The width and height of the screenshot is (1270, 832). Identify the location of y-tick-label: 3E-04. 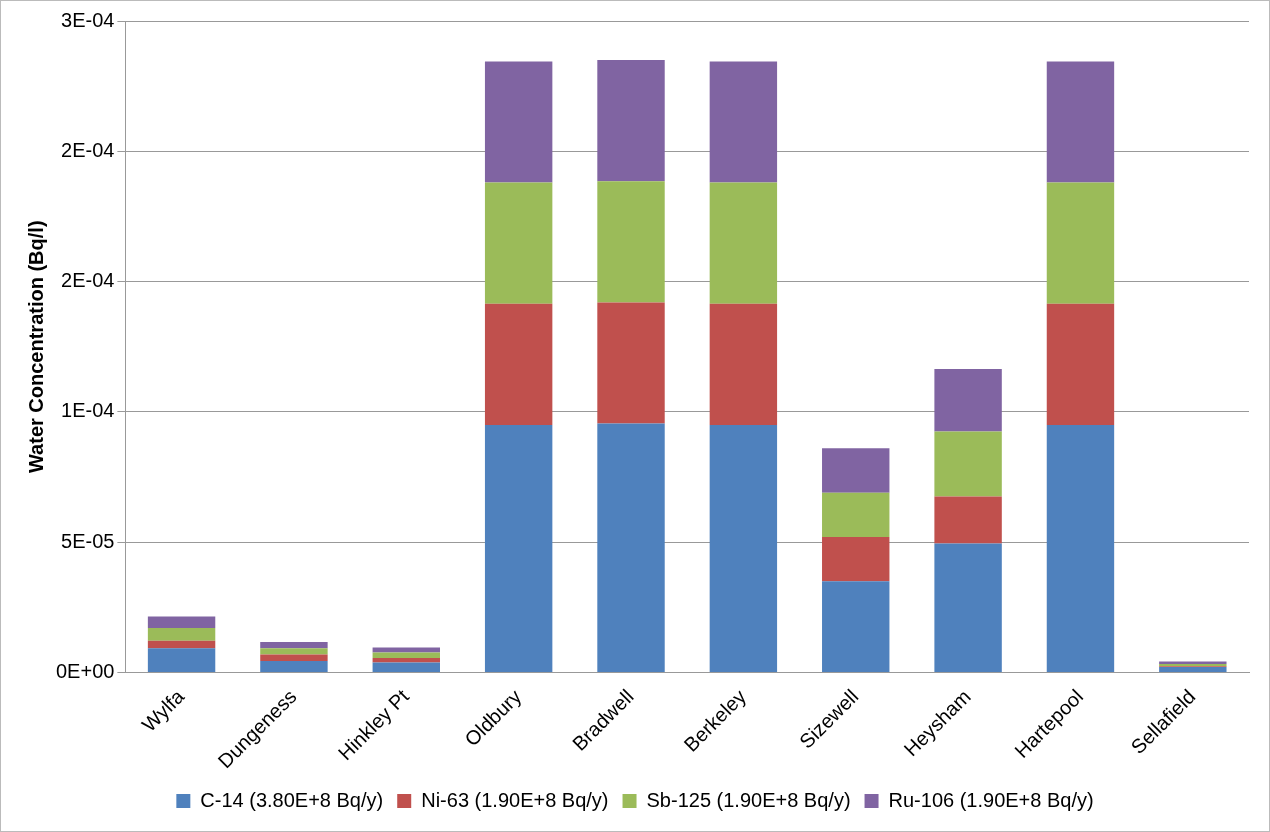
(88, 19).